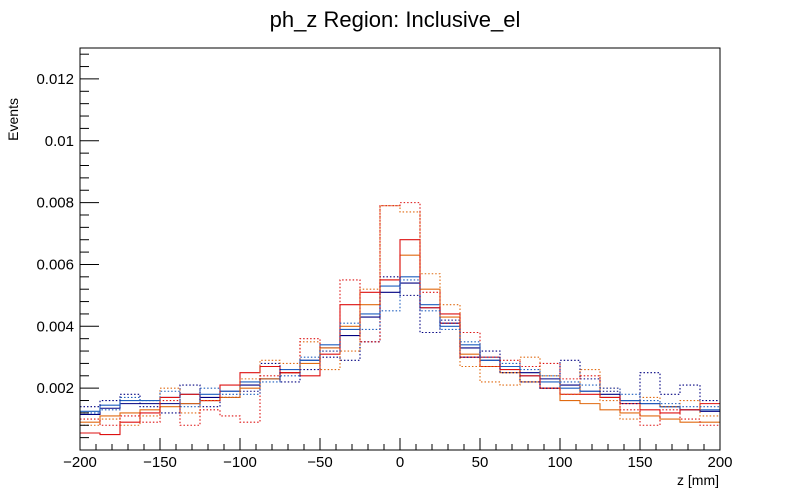 The image size is (800, 500). Describe the element at coordinates (395, 19) in the screenshot. I see `chart-title: ph_z Region: Inclusive_el` at that location.